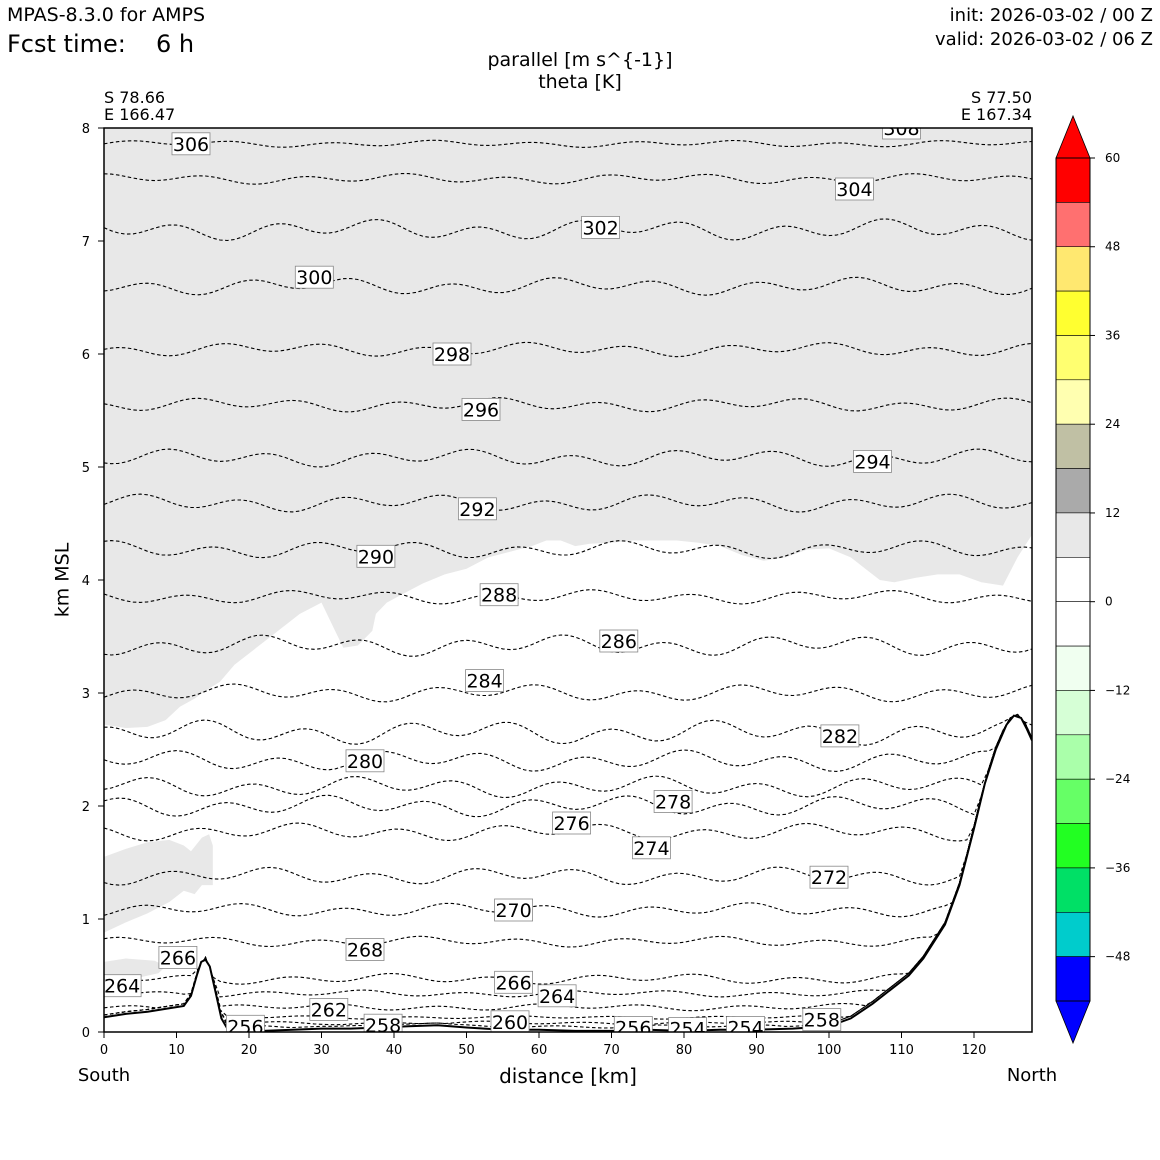 This screenshot has height=1160, width=1160. What do you see at coordinates (1117, 779) in the screenshot?
I see `colorbar-tick-label: −24` at bounding box center [1117, 779].